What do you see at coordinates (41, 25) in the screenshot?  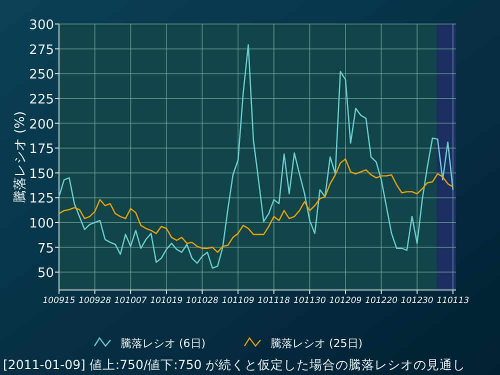 I see `y-tick-label: 300` at bounding box center [41, 25].